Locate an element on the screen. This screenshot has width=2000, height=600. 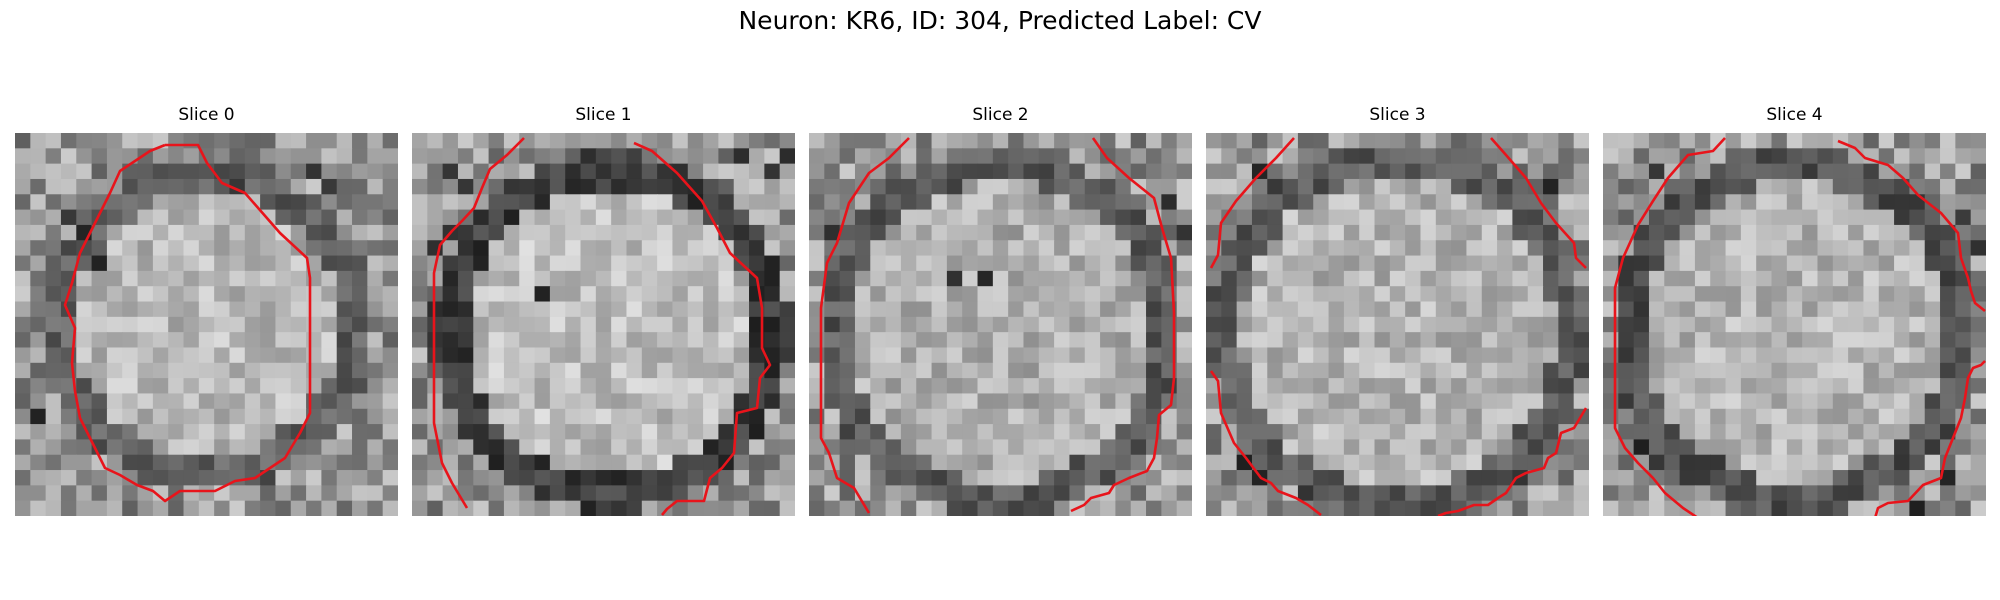
slice-title: Slice 0 is located at coordinates (206, 115).